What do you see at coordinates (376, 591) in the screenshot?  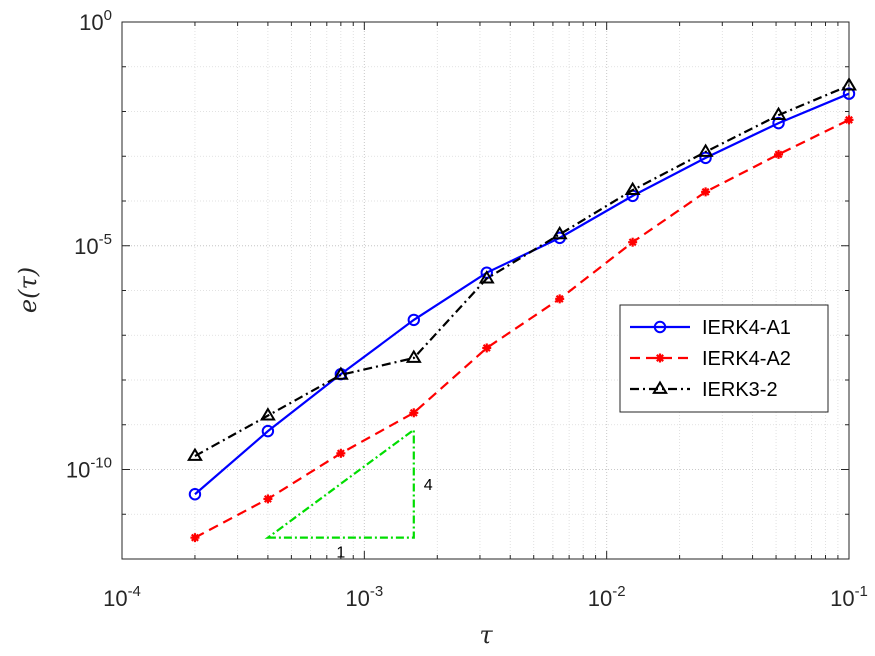 I see `x-tick-label-exponent: -3` at bounding box center [376, 591].